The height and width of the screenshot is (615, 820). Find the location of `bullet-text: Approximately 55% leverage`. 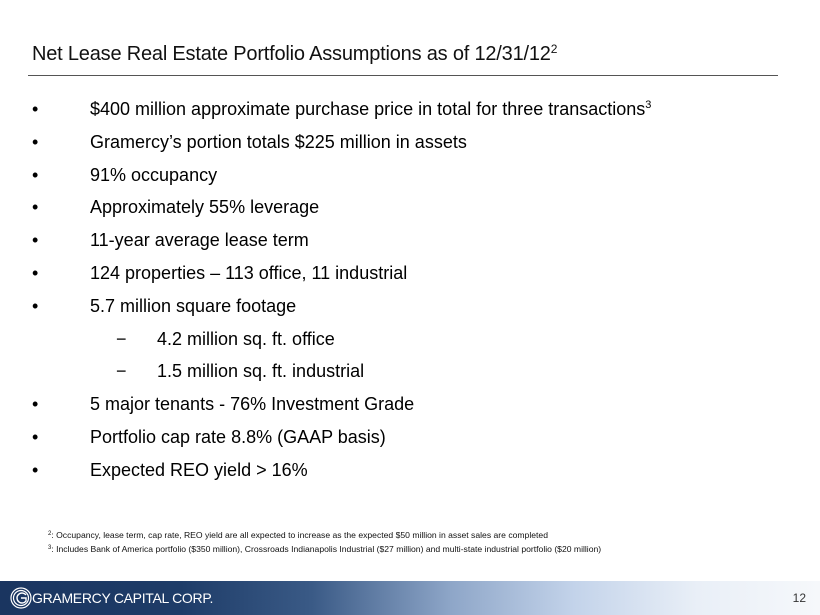

bullet-text: Approximately 55% leverage is located at coordinates (204, 207).